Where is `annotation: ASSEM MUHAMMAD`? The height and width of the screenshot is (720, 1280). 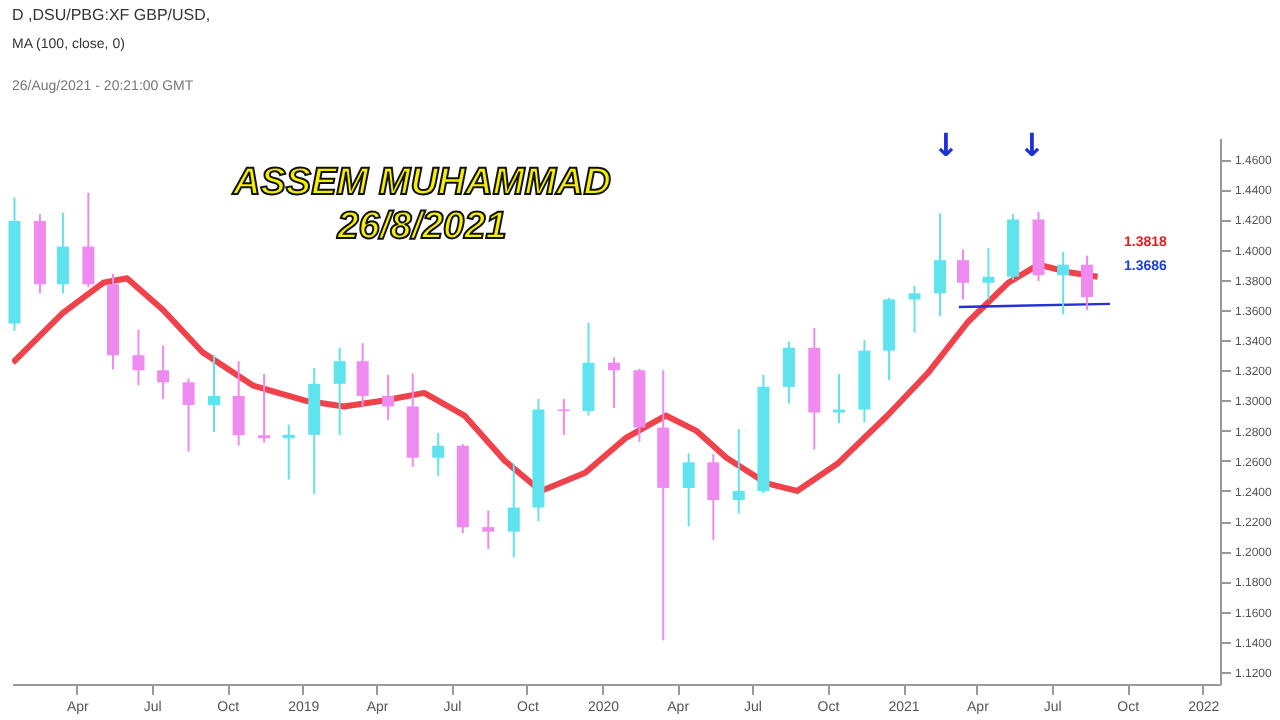 annotation: ASSEM MUHAMMAD is located at coordinates (421, 183).